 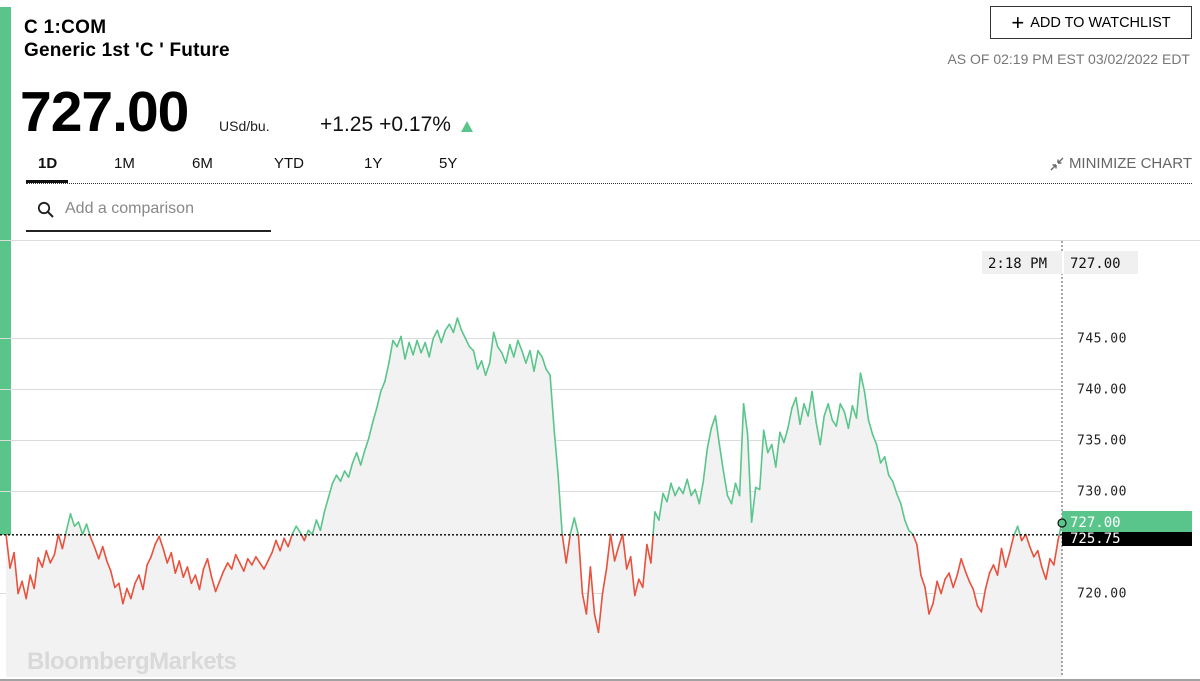 What do you see at coordinates (104, 112) in the screenshot?
I see `last-price: 727.00` at bounding box center [104, 112].